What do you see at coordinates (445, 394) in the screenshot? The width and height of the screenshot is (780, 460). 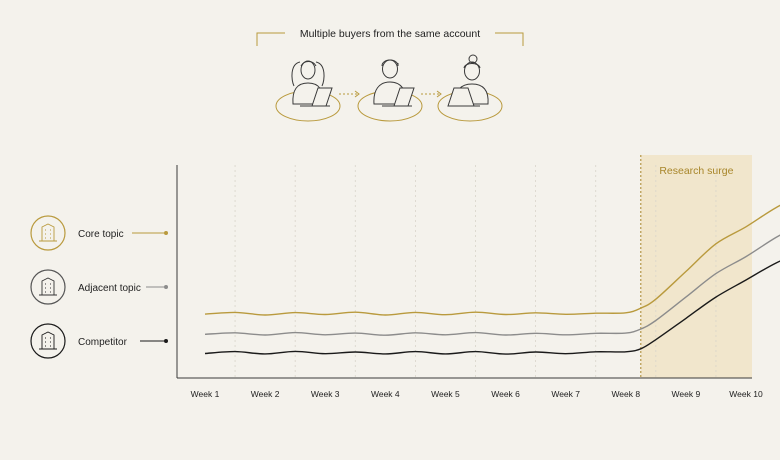 I see `x-tick-label: Week 5` at bounding box center [445, 394].